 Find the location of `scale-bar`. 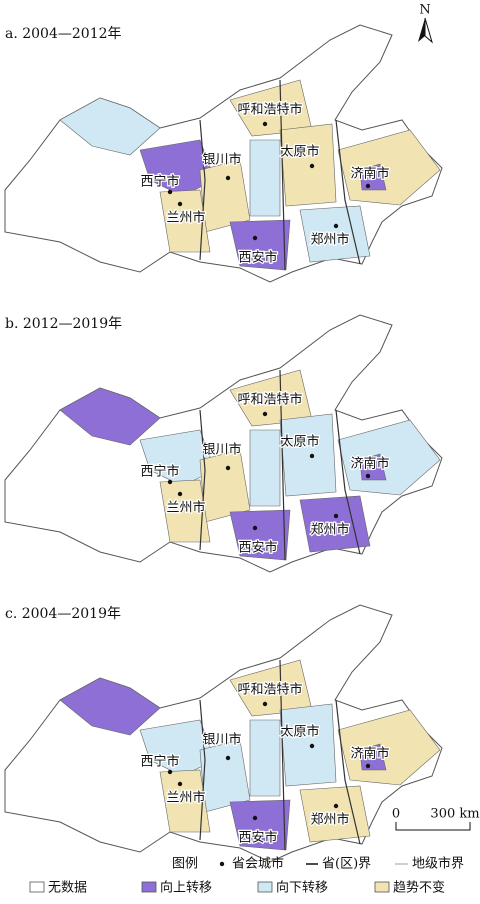

scale-bar is located at coordinates (433, 826).